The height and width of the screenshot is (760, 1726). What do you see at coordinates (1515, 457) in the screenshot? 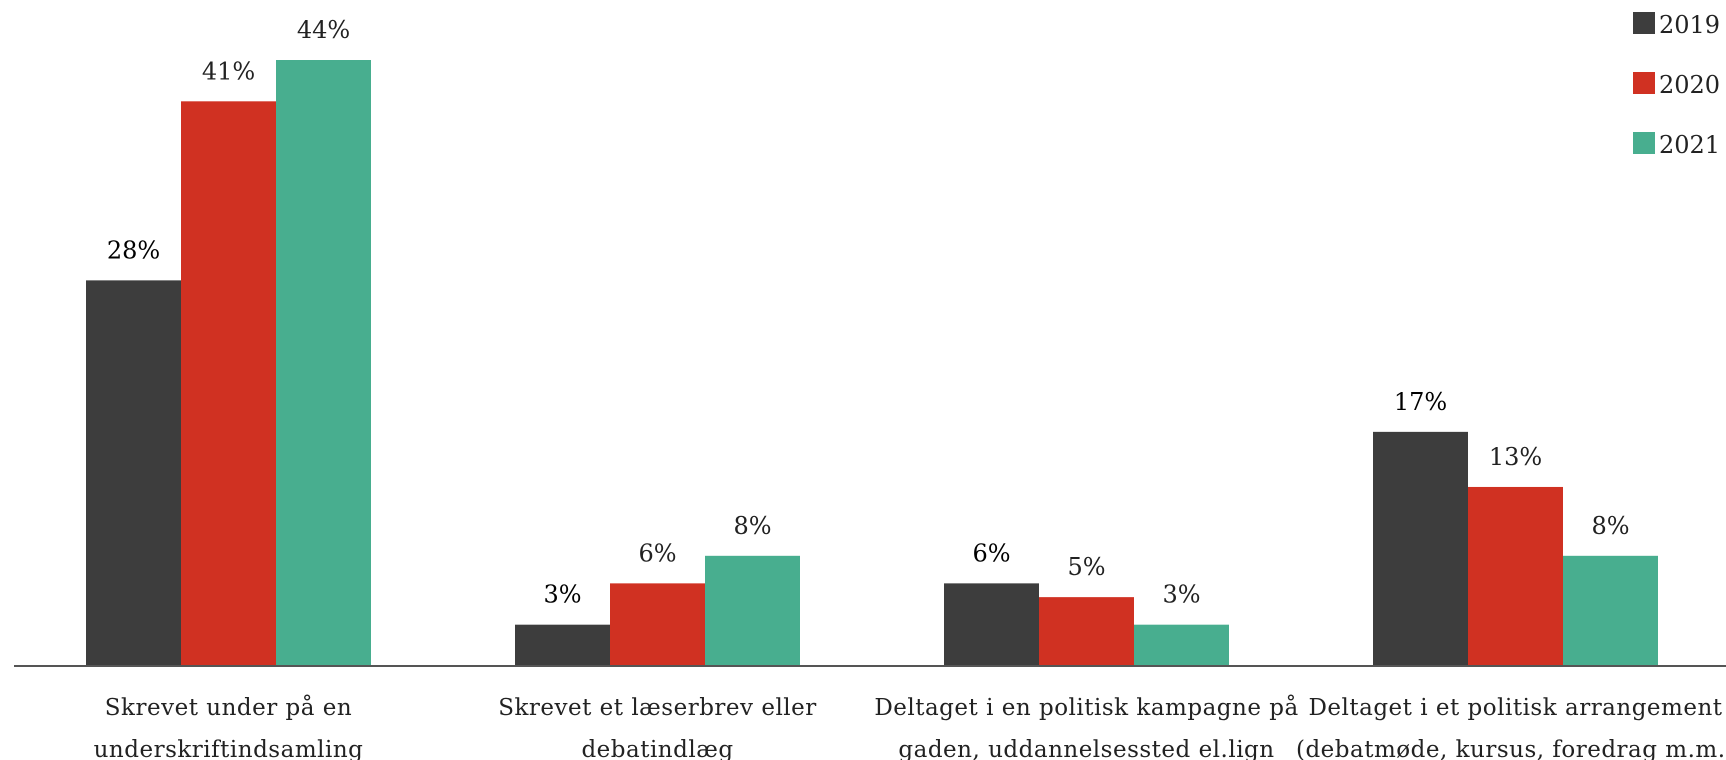
I see `value-label-2020-cat-4: 13%` at bounding box center [1515, 457].